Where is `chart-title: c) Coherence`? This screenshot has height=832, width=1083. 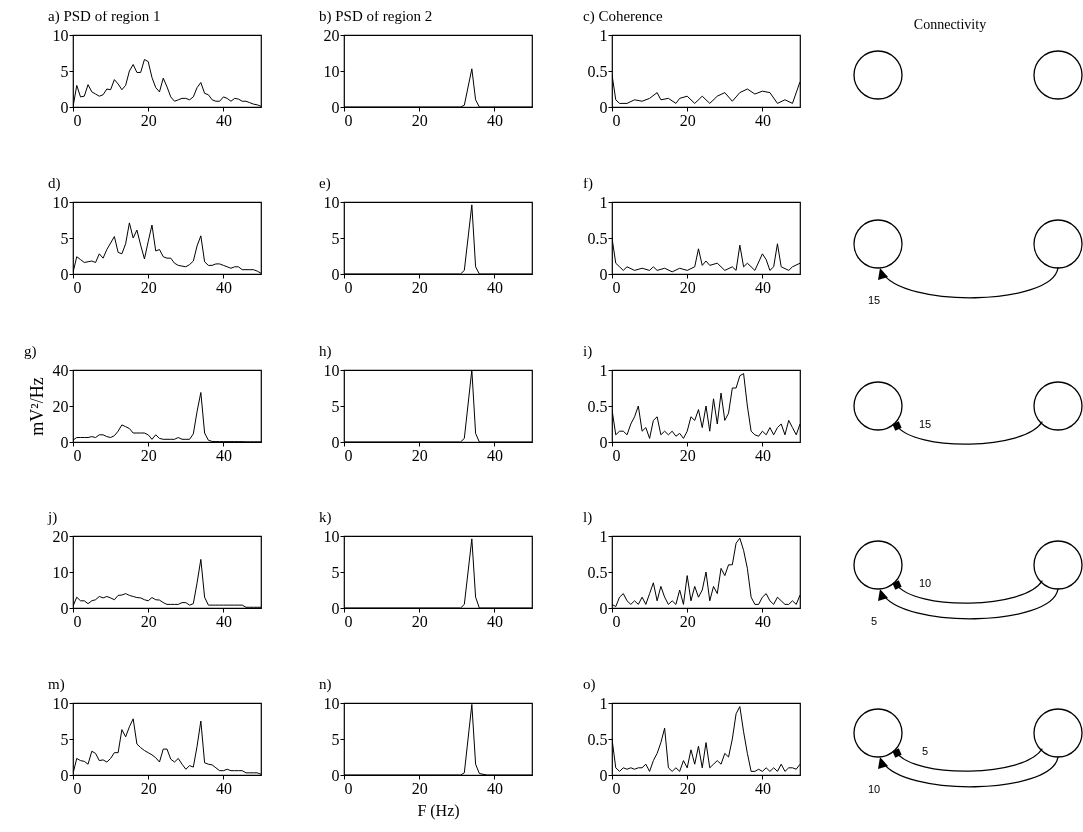 chart-title: c) Coherence is located at coordinates (623, 16).